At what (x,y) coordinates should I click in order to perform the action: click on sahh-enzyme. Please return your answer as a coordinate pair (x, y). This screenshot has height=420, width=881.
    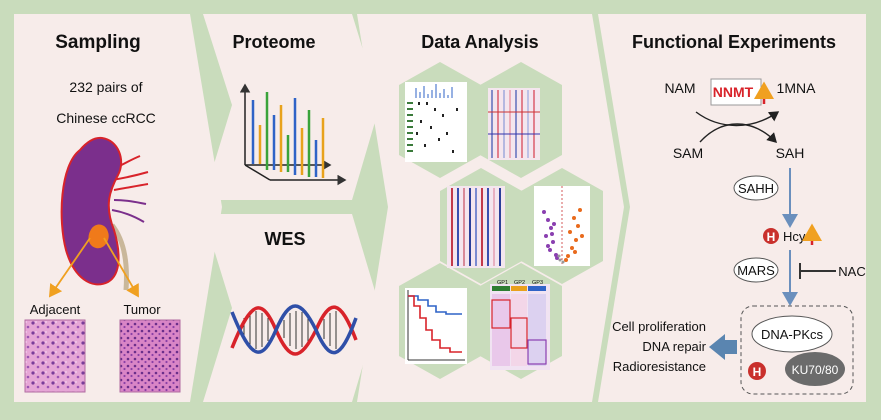
    Looking at the image, I should click on (756, 188).